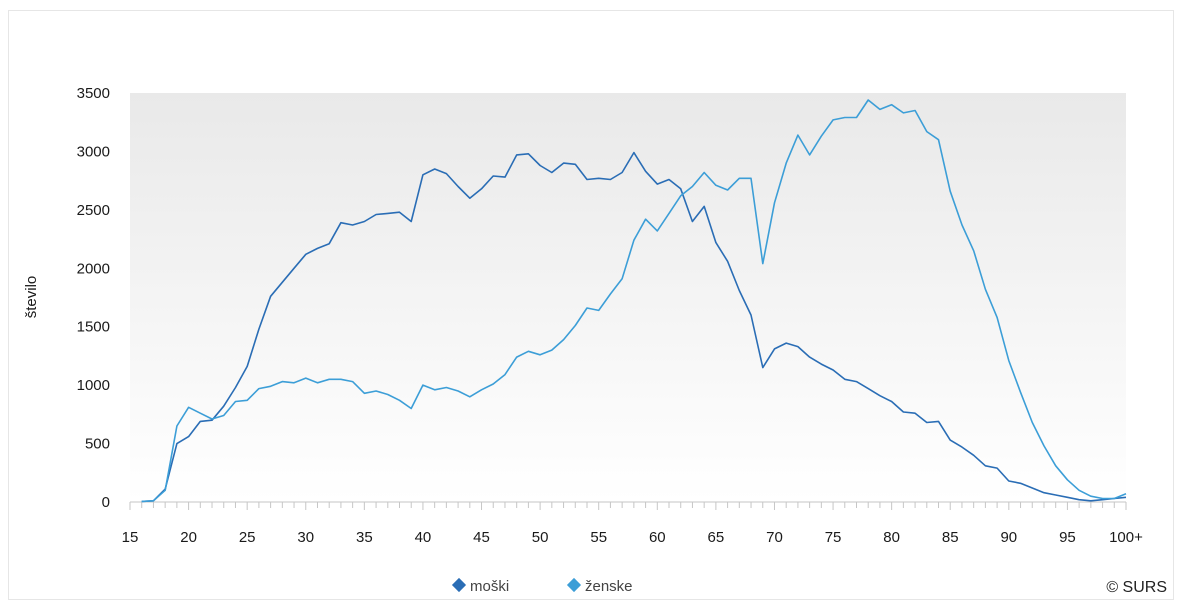 This screenshot has width=1182, height=606. Describe the element at coordinates (31, 297) in the screenshot. I see `y-axis-title: število` at that location.